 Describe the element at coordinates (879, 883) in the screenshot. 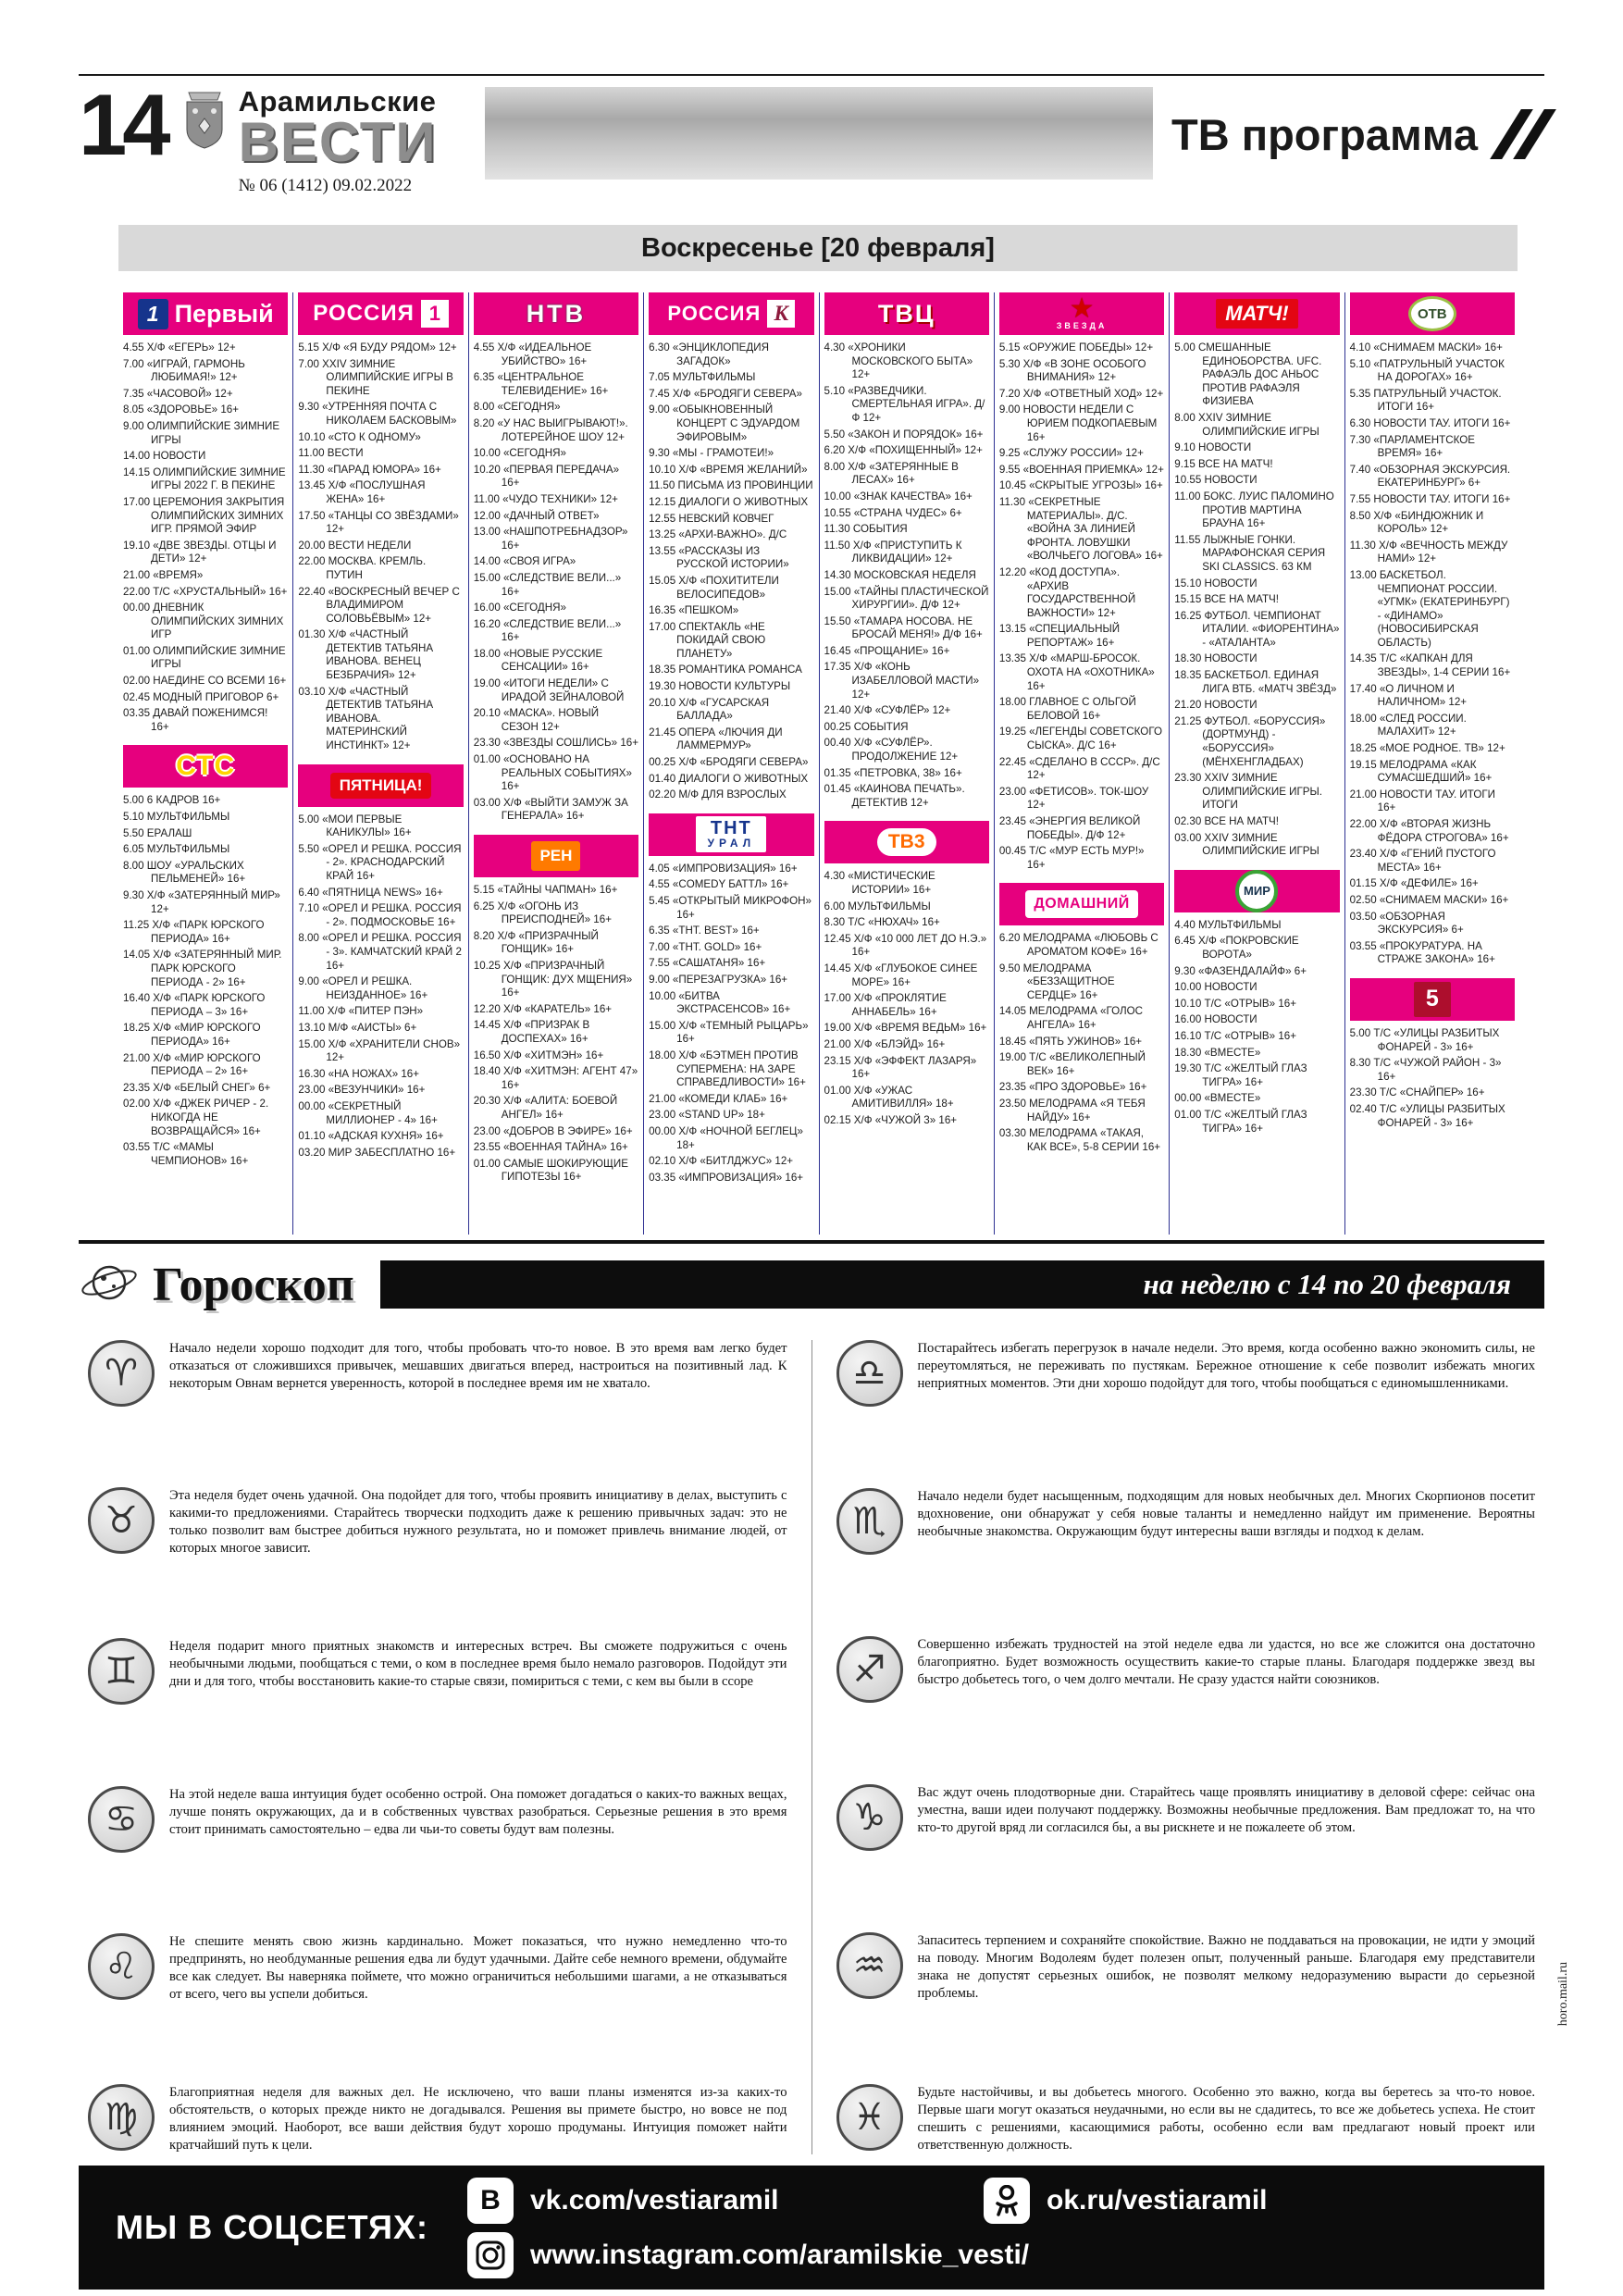

I see `program-line: 4.30 «МИСТИЧЕСКИЕ ИСТОРИИ» 16+` at that location.